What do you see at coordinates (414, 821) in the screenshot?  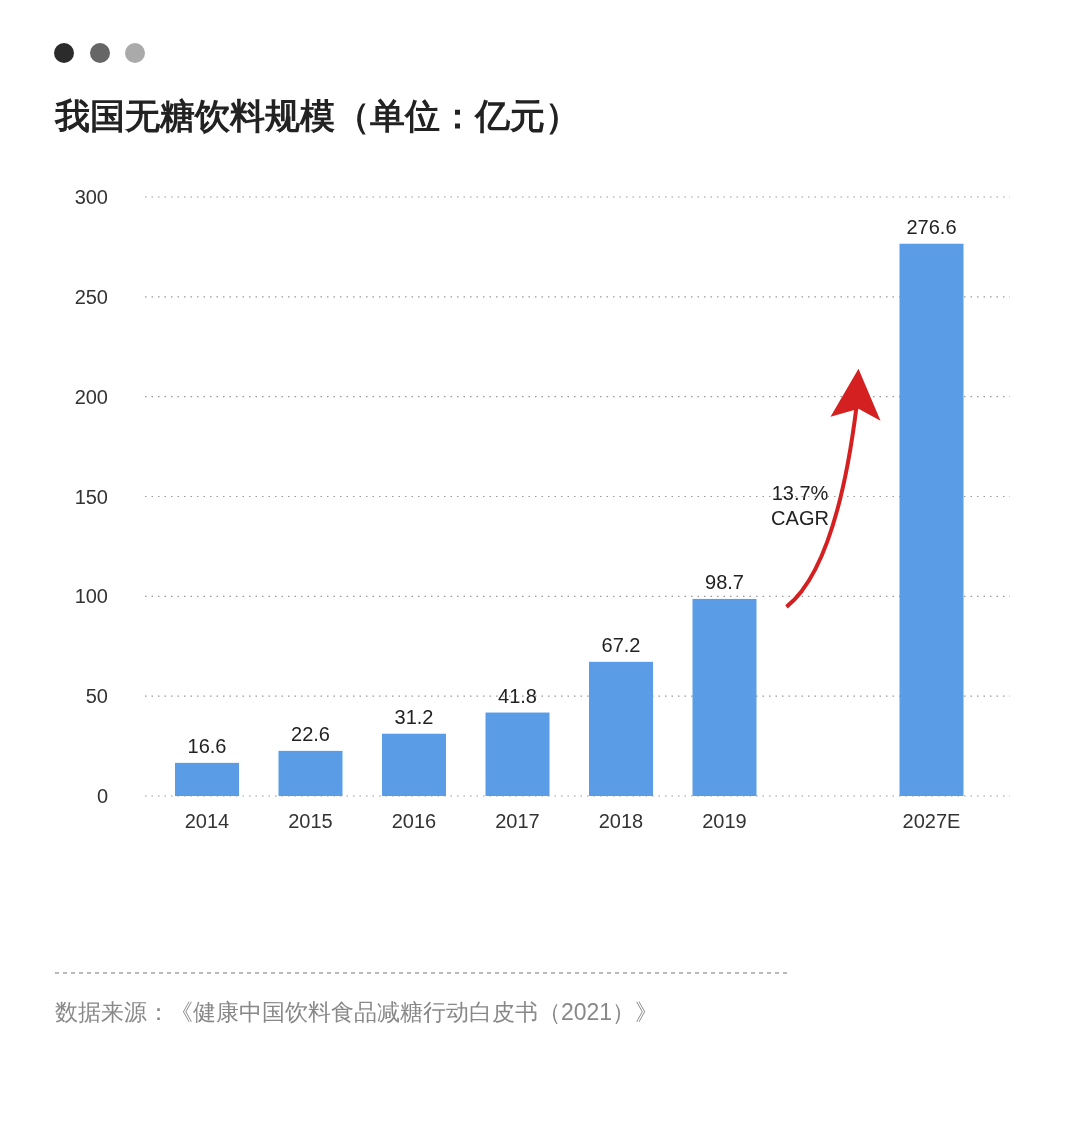 I see `x-tick-label: 2016` at bounding box center [414, 821].